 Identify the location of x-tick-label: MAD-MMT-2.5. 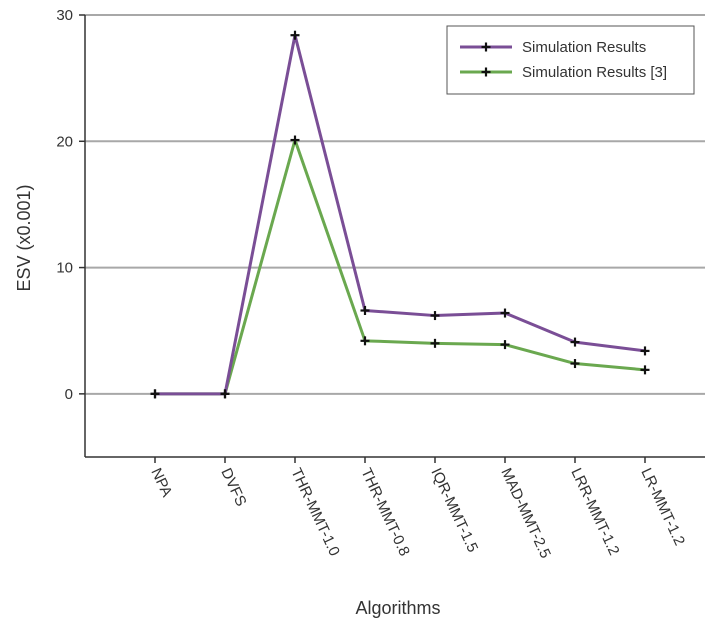
(525, 514).